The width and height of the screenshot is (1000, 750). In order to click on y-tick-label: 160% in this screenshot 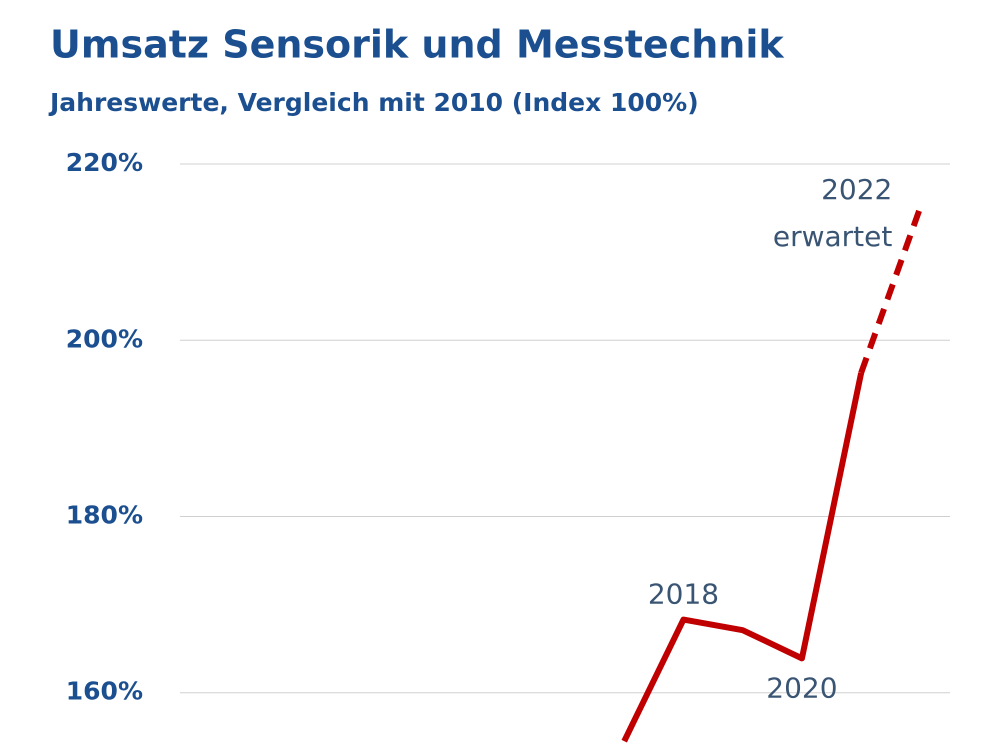, I will do `click(104, 691)`.